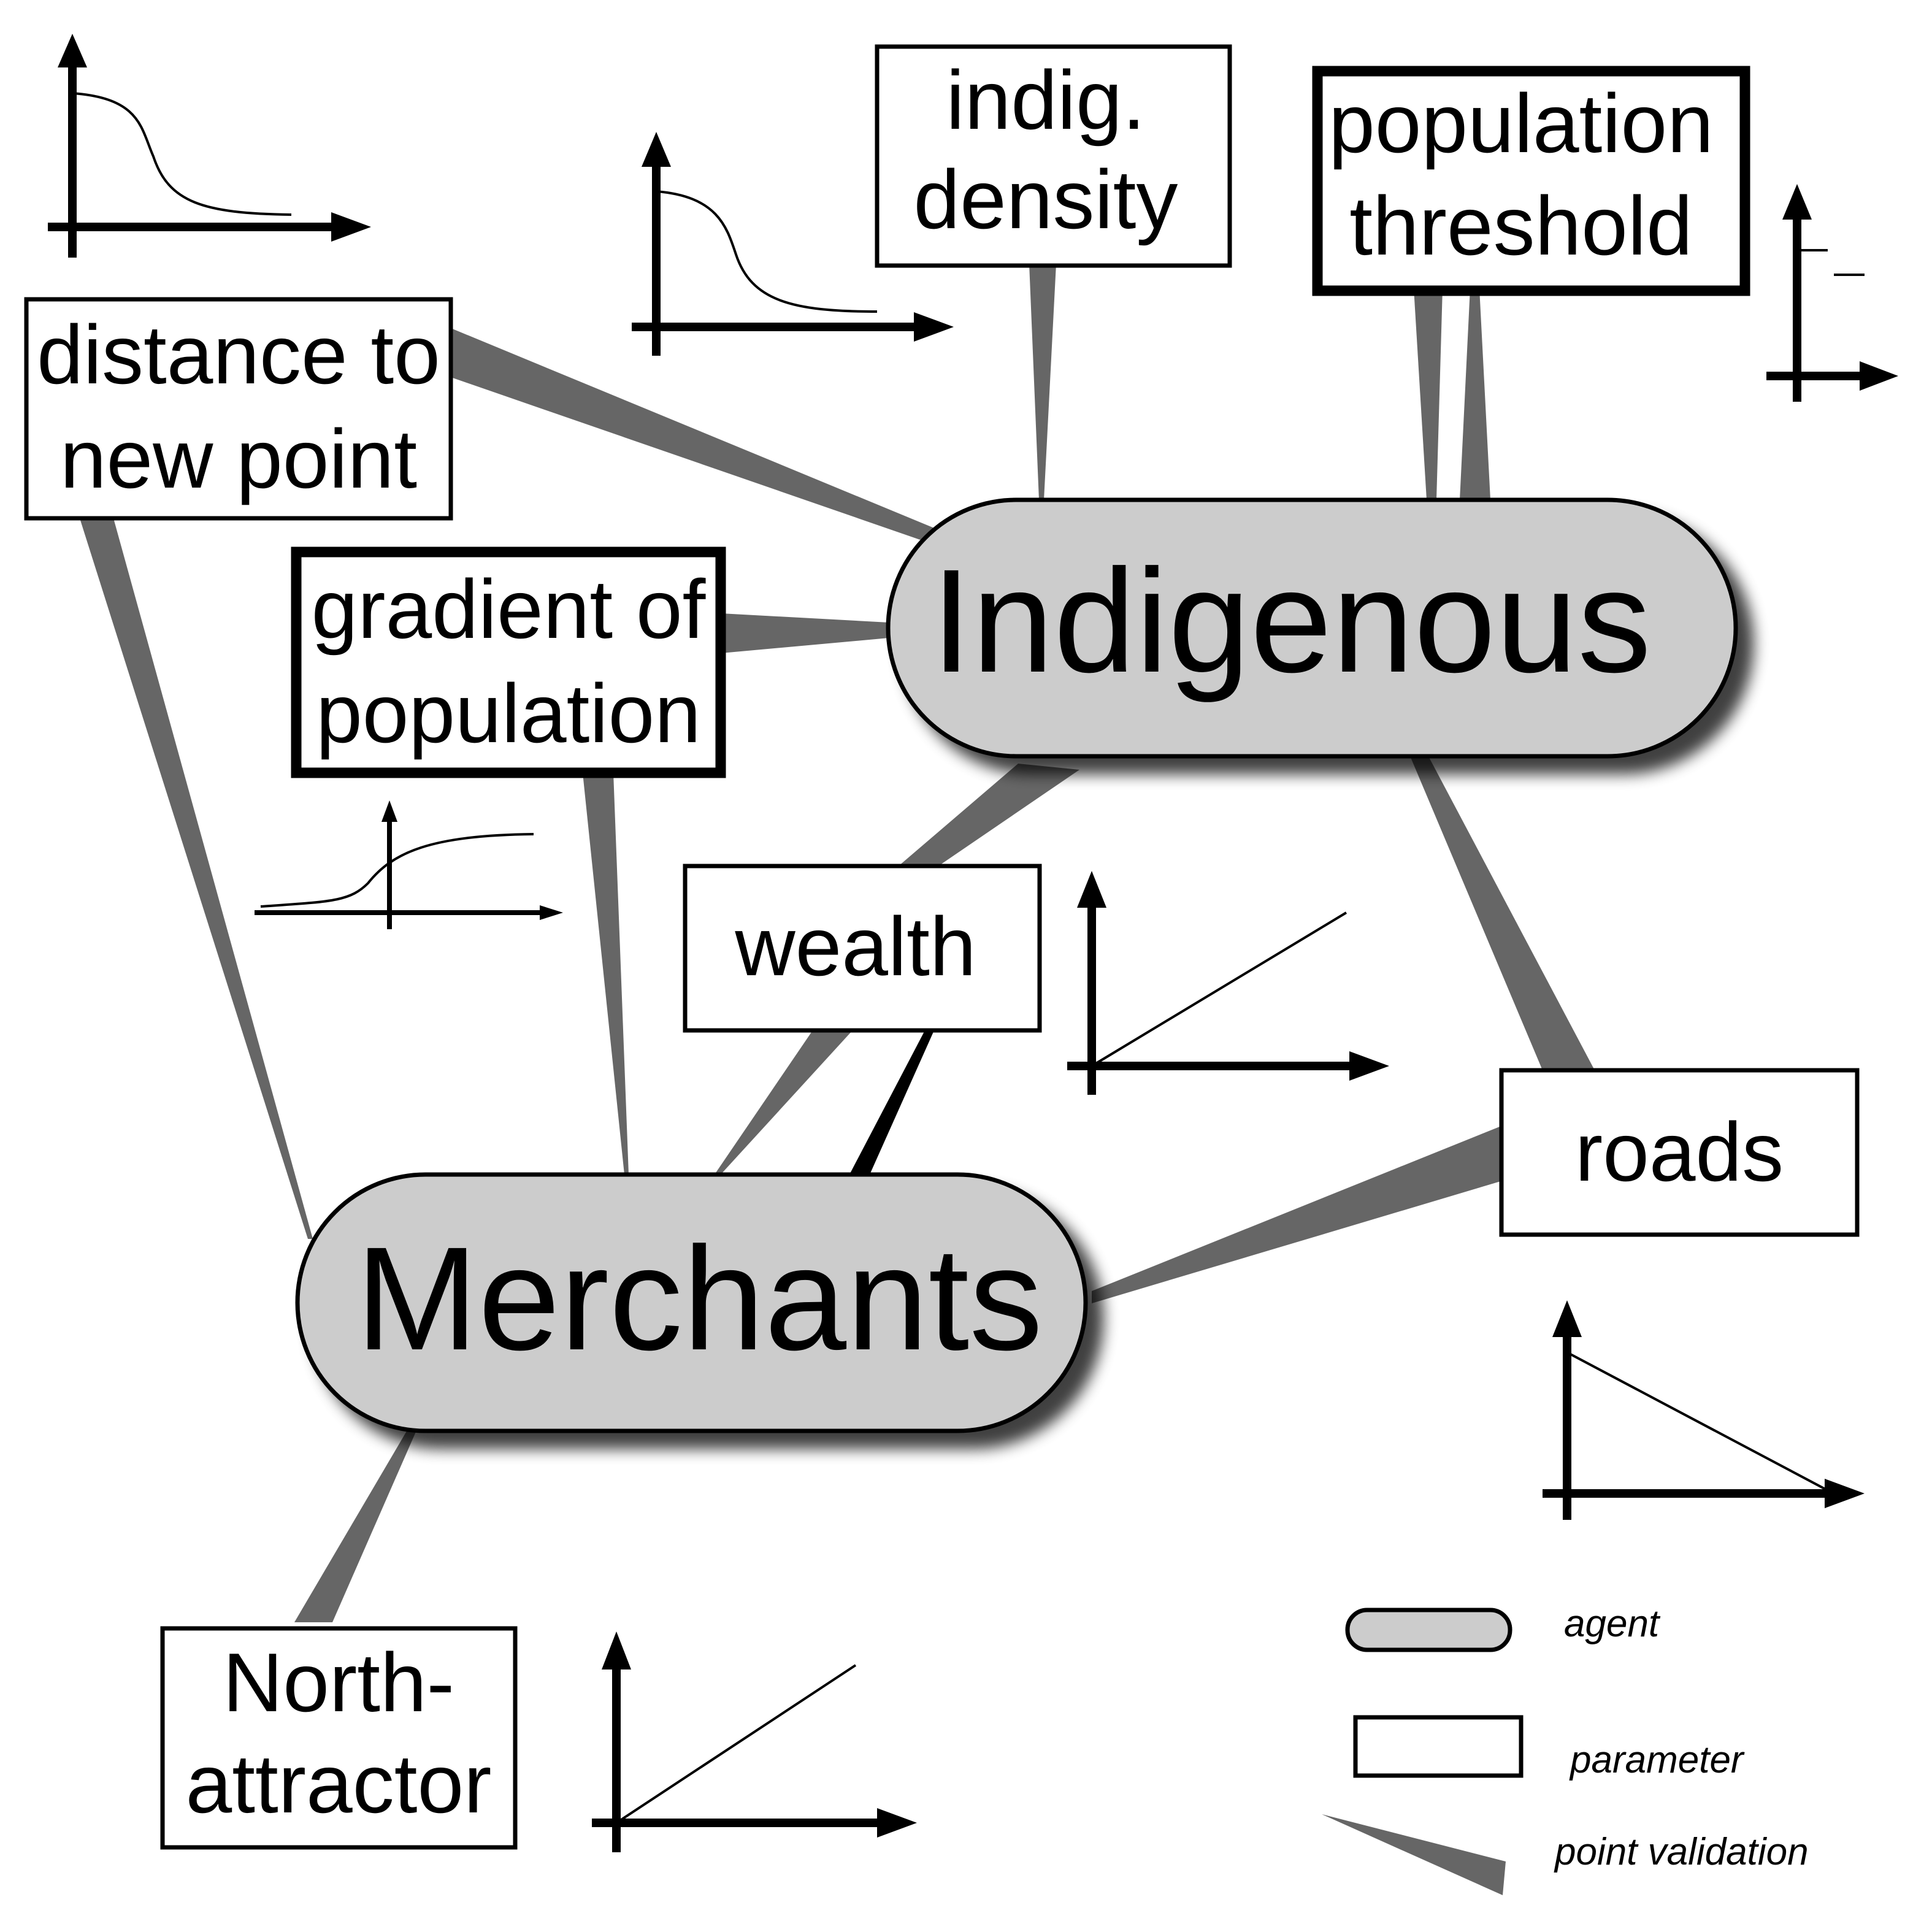 This screenshot has width=1932, height=1932. I want to click on link-threshold-indigenous-b, so click(1475, 394).